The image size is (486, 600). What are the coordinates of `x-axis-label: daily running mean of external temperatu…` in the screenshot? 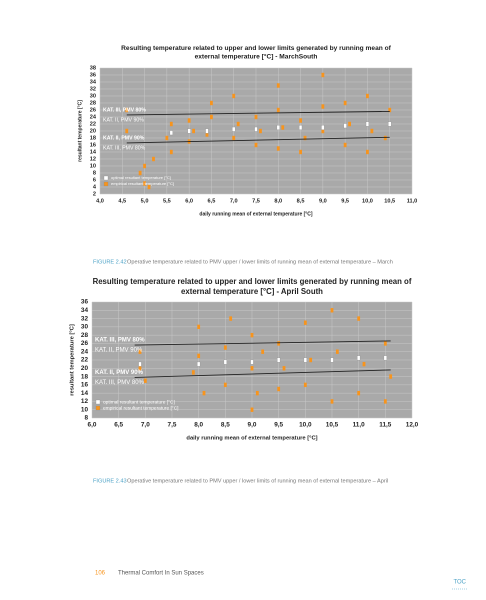 It's located at (255, 214).